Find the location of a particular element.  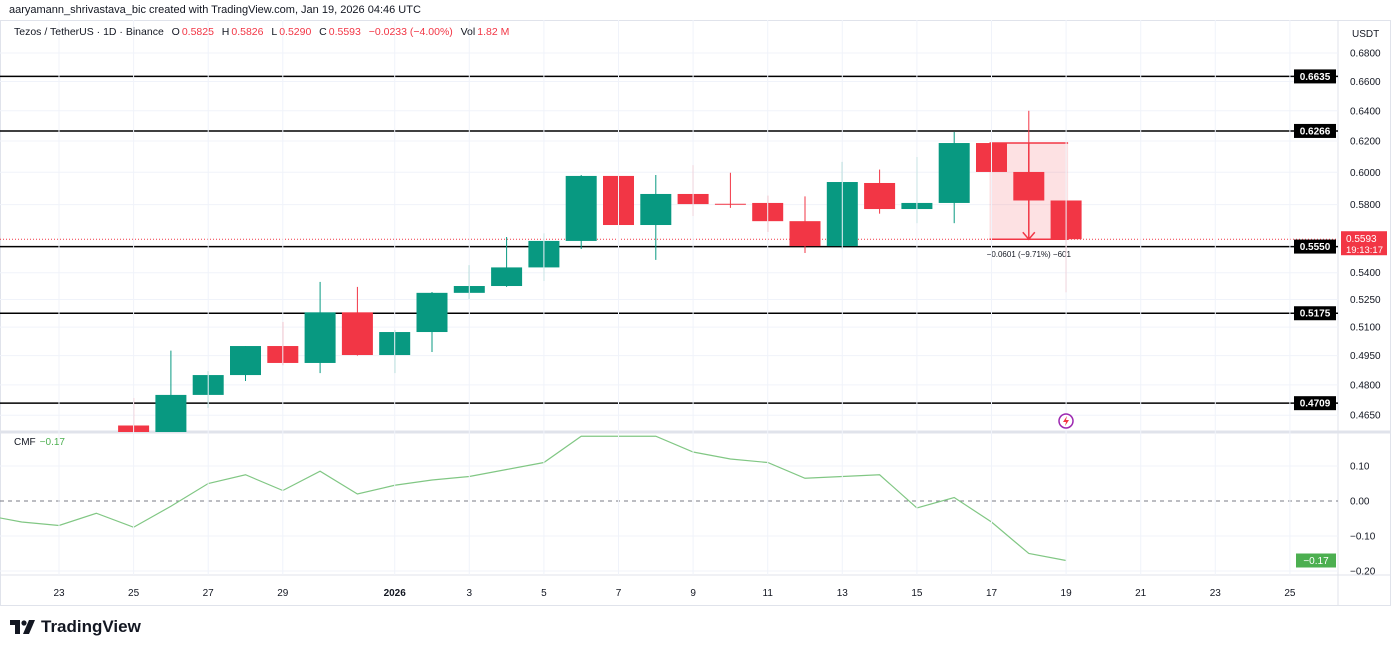

high-value: 0.5826 is located at coordinates (247, 32).